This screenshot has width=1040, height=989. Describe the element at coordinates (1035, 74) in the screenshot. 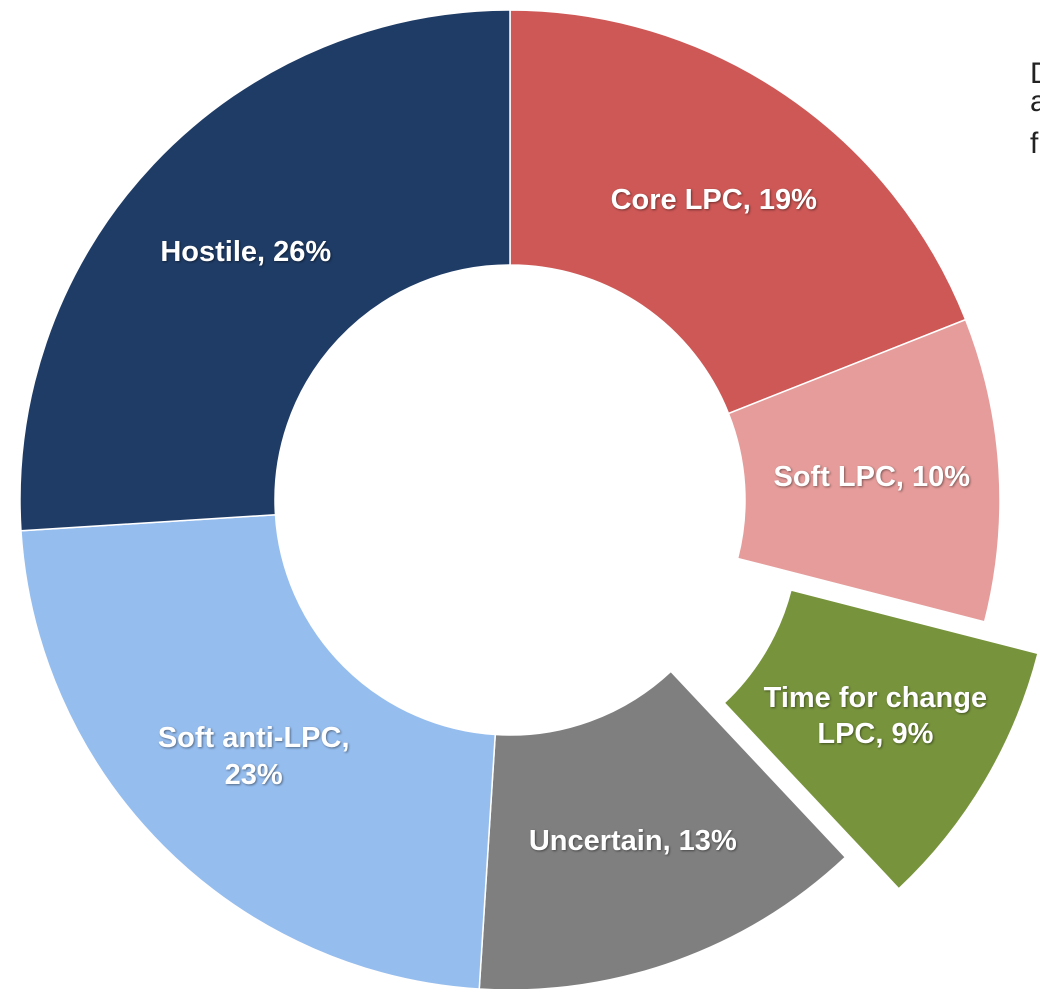

I see `annotation: D` at that location.